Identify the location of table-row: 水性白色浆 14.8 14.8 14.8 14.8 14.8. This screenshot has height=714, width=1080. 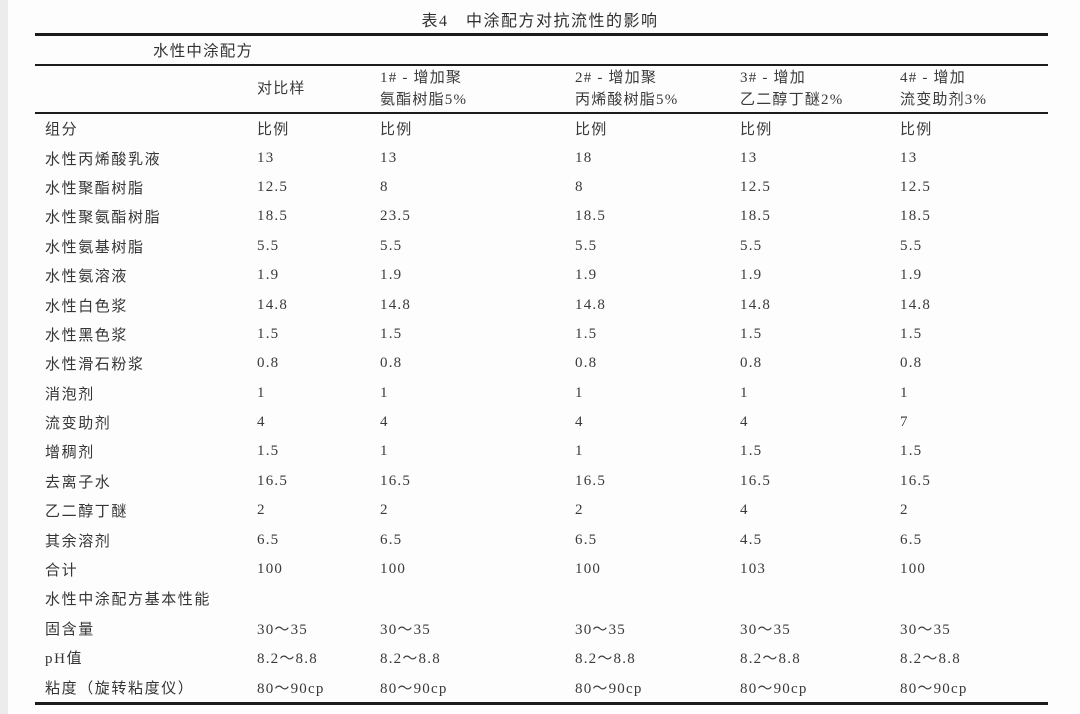
(541, 304).